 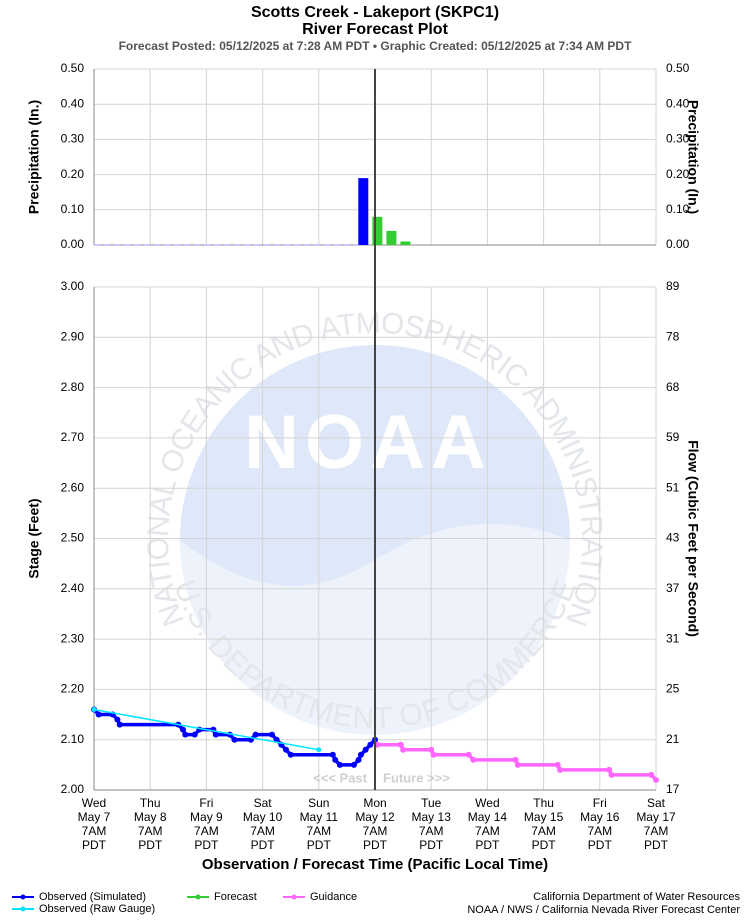 What do you see at coordinates (673, 739) in the screenshot?
I see `y2-tick-label: 21` at bounding box center [673, 739].